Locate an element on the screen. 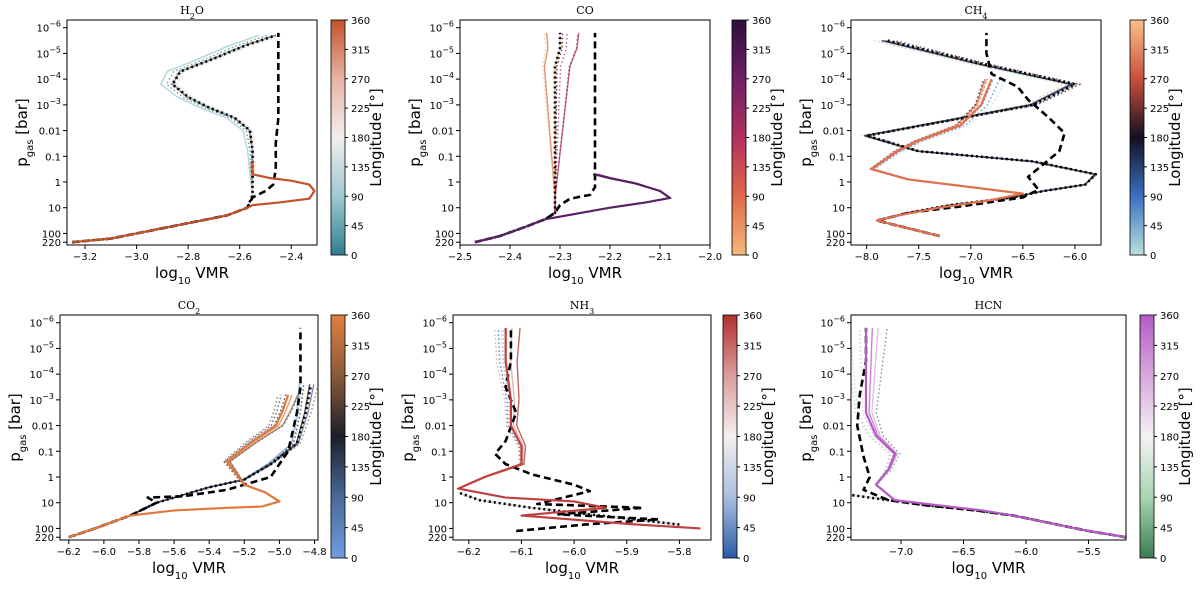 The height and width of the screenshot is (593, 1200). y-tick-label: 10⁻⁶ is located at coordinates (832, 27).